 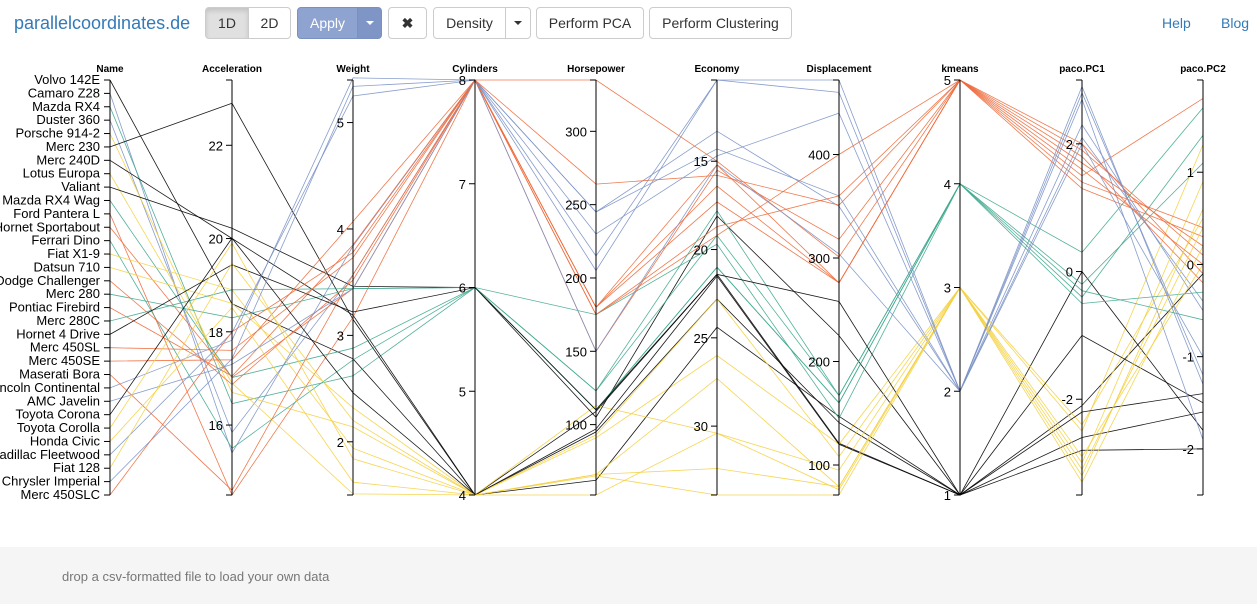 What do you see at coordinates (50, 280) in the screenshot?
I see `tick-label: Dodge Challenger` at bounding box center [50, 280].